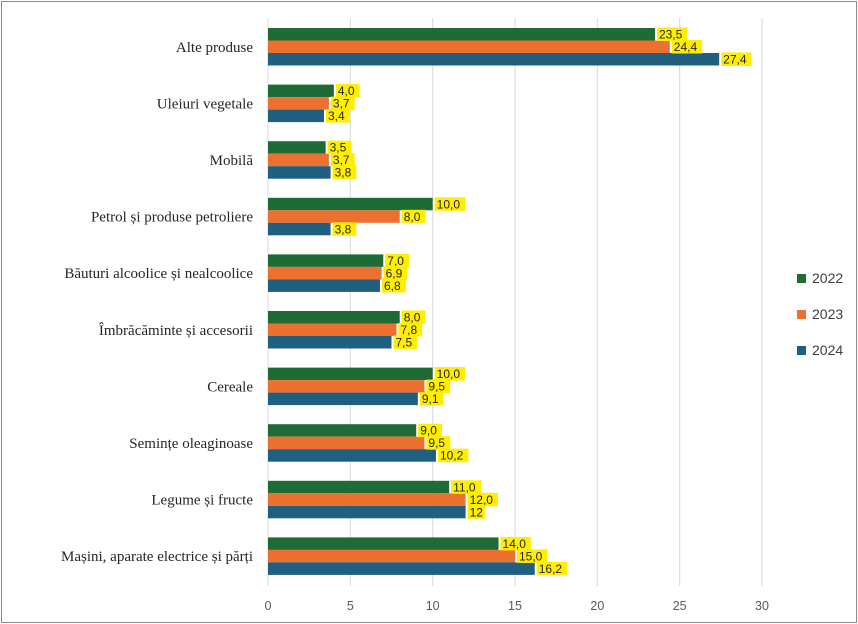 Image resolution: width=858 pixels, height=624 pixels. I want to click on data-label: 9,1, so click(430, 399).